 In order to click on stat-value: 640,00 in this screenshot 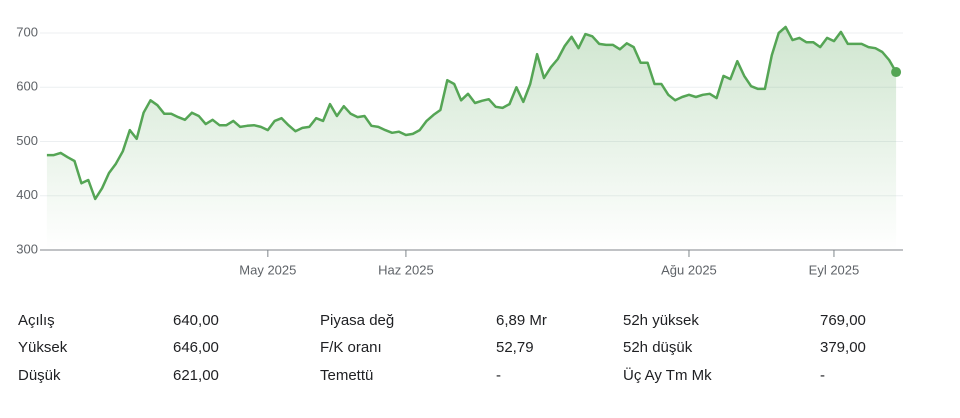, I will do `click(196, 320)`.